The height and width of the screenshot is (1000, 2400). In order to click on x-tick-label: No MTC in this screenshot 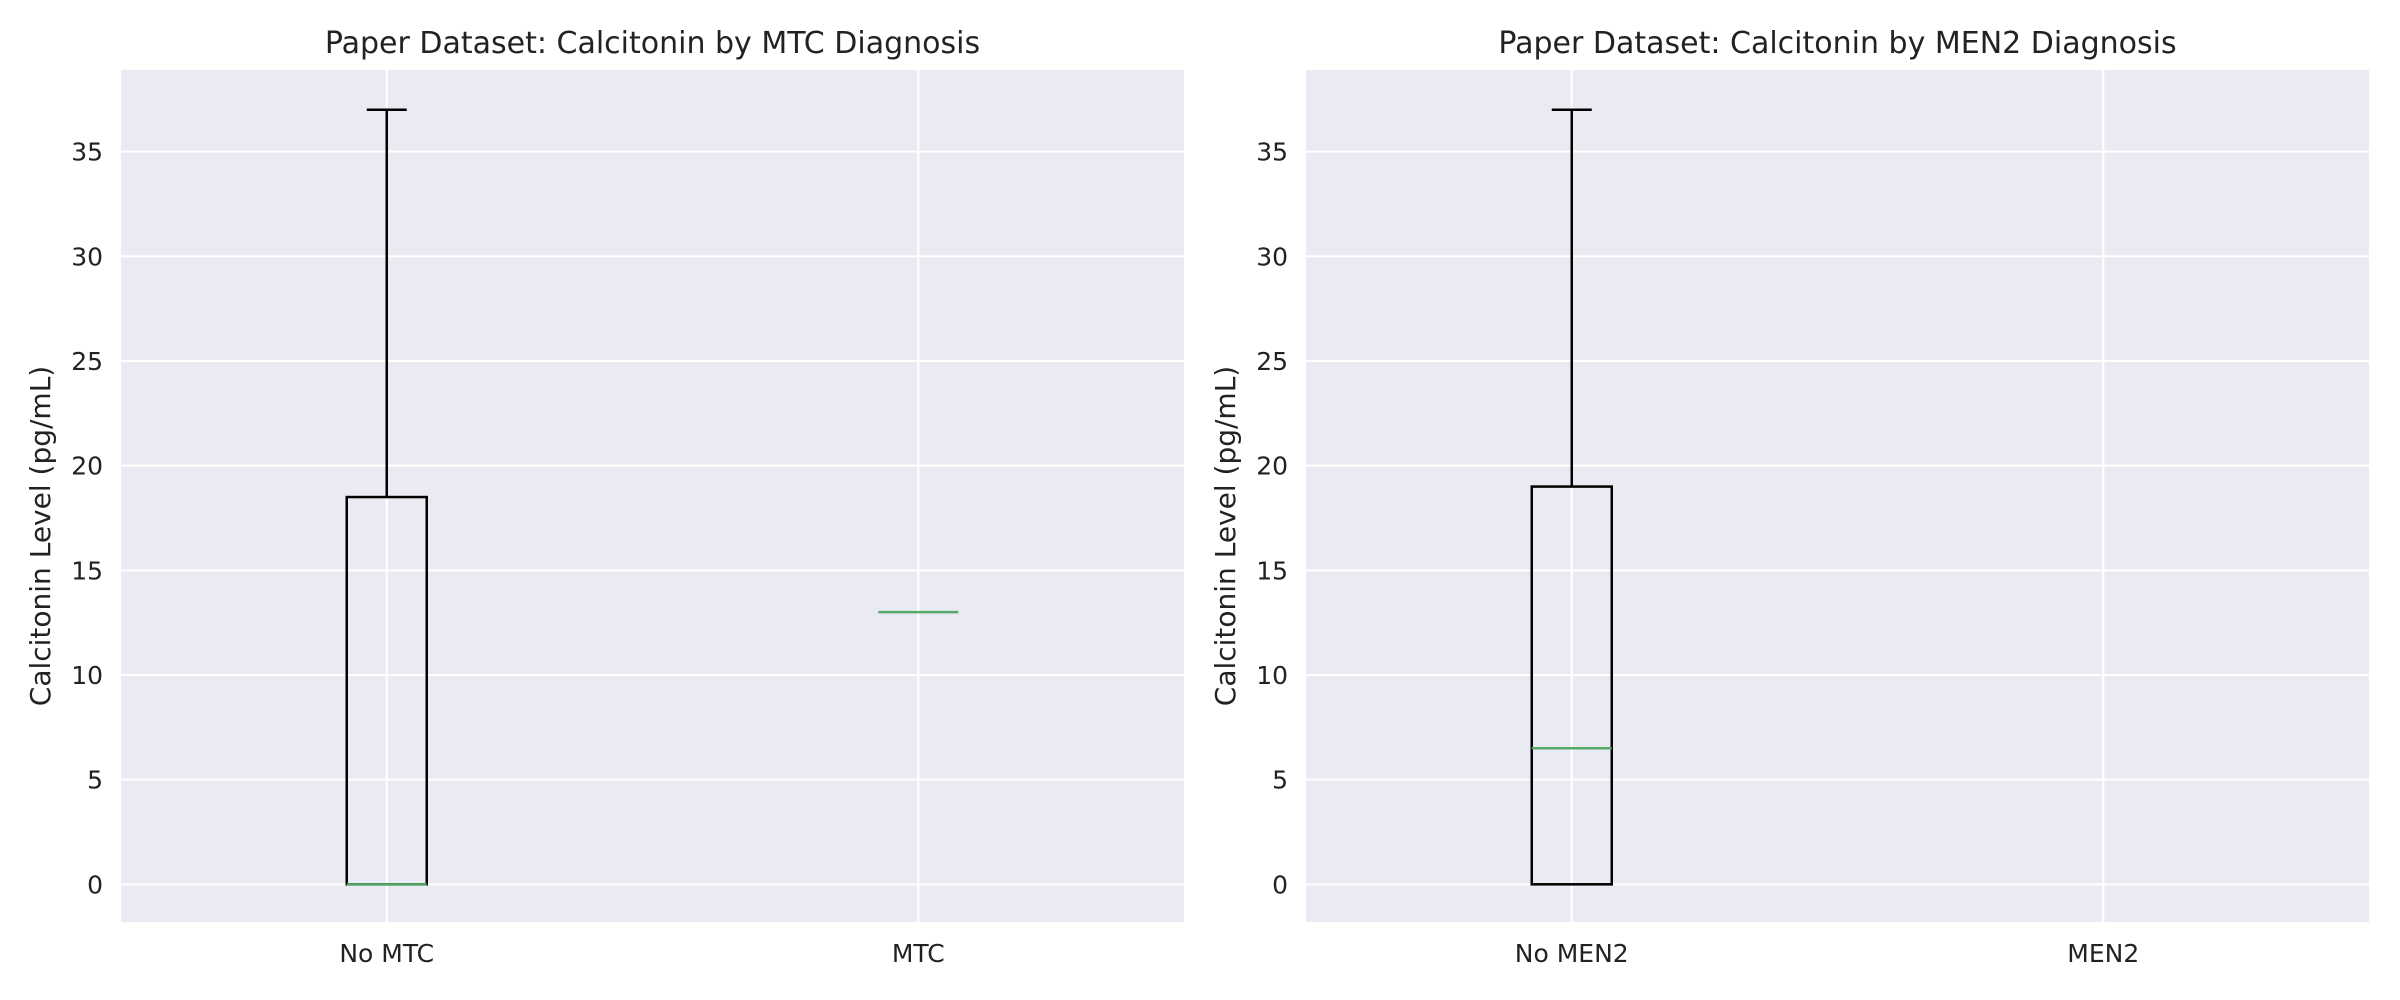, I will do `click(386, 953)`.